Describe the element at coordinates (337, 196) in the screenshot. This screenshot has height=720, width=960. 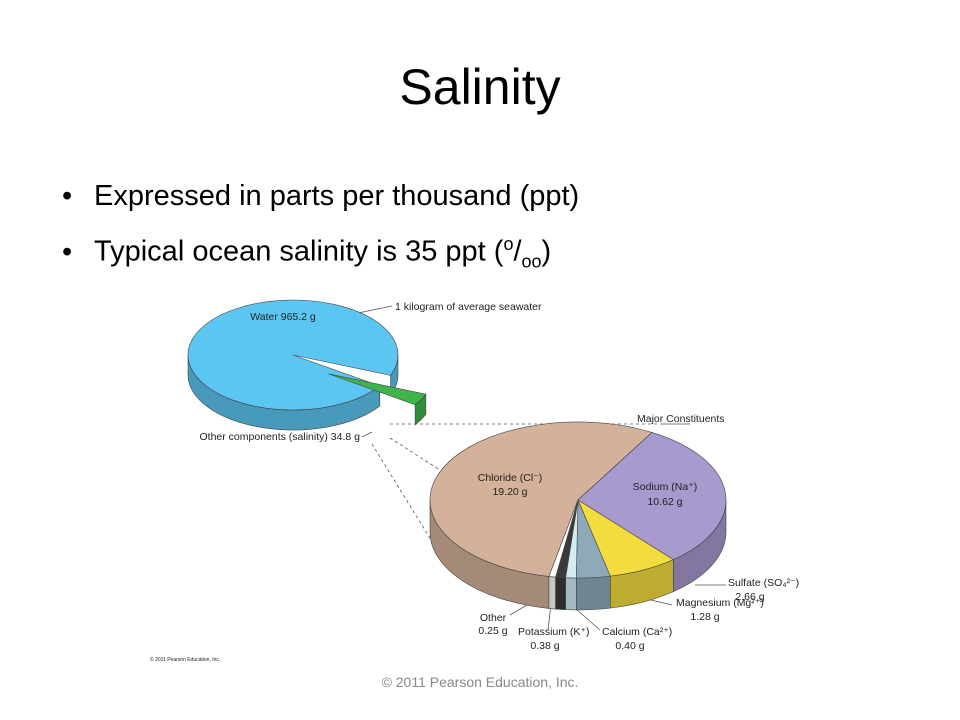
I see `bullet-text: Expressed in parts per thousand (ppt)` at that location.